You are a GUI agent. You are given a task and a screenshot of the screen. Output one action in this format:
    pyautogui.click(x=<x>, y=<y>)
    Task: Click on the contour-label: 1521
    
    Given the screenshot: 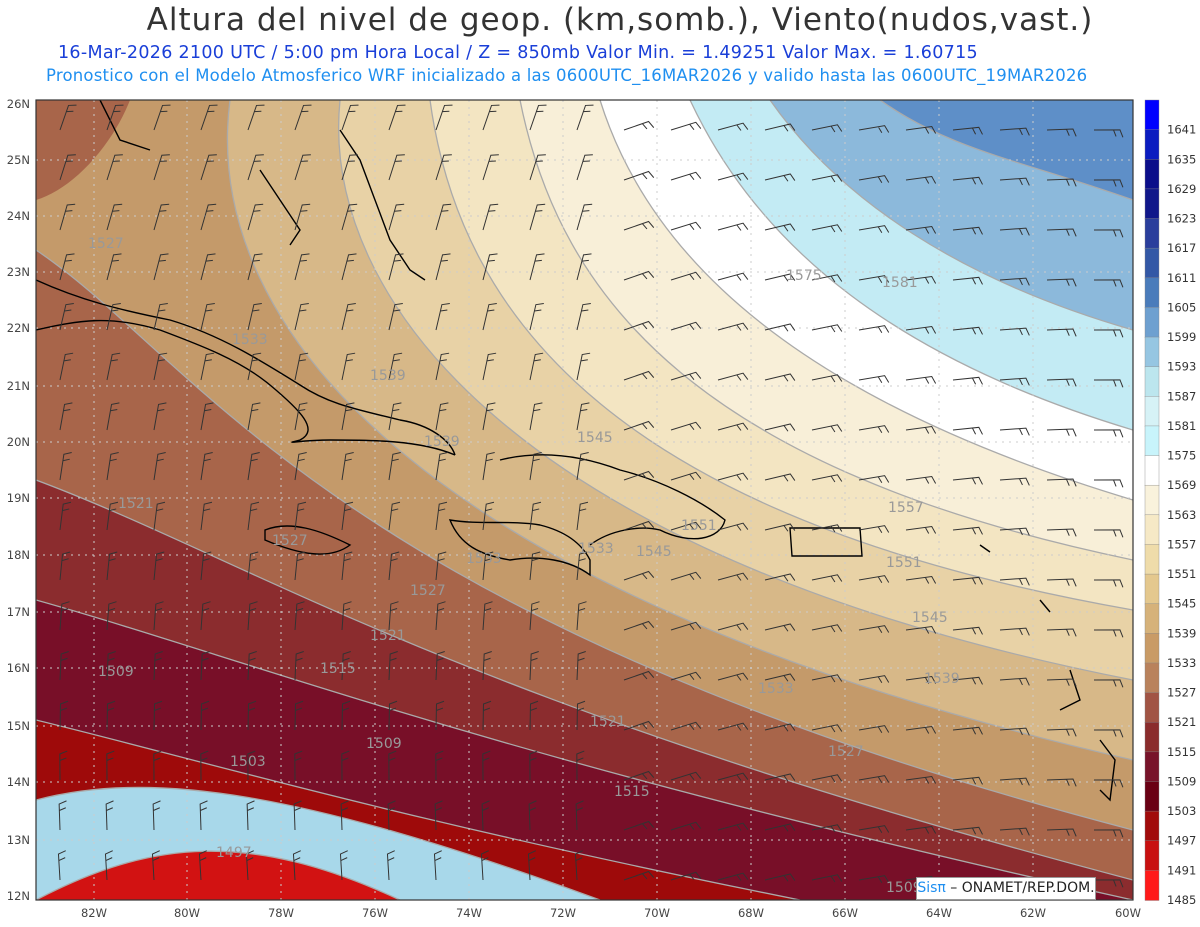 What is the action you would take?
    pyautogui.click(x=388, y=636)
    